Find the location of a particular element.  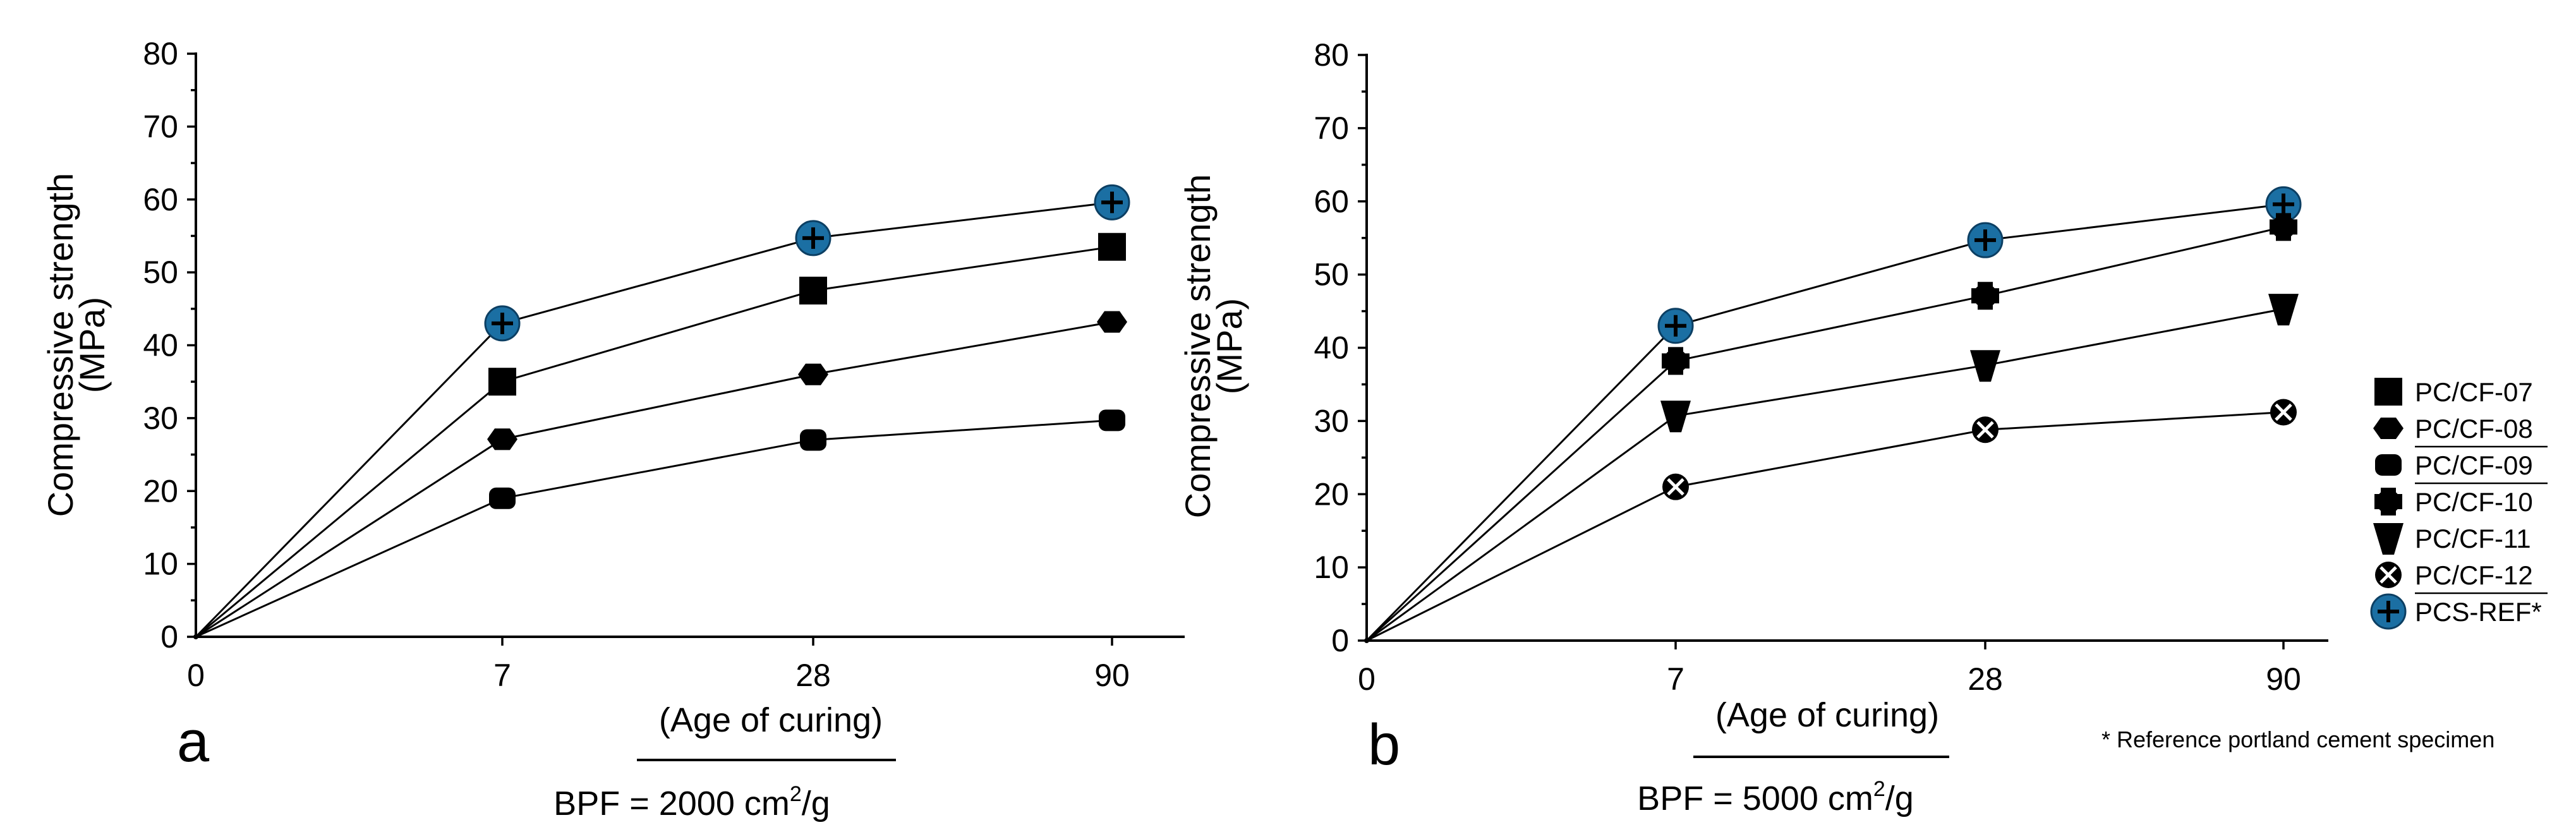

bpf-caption: BPF = 2000 cm2/g is located at coordinates (691, 802).